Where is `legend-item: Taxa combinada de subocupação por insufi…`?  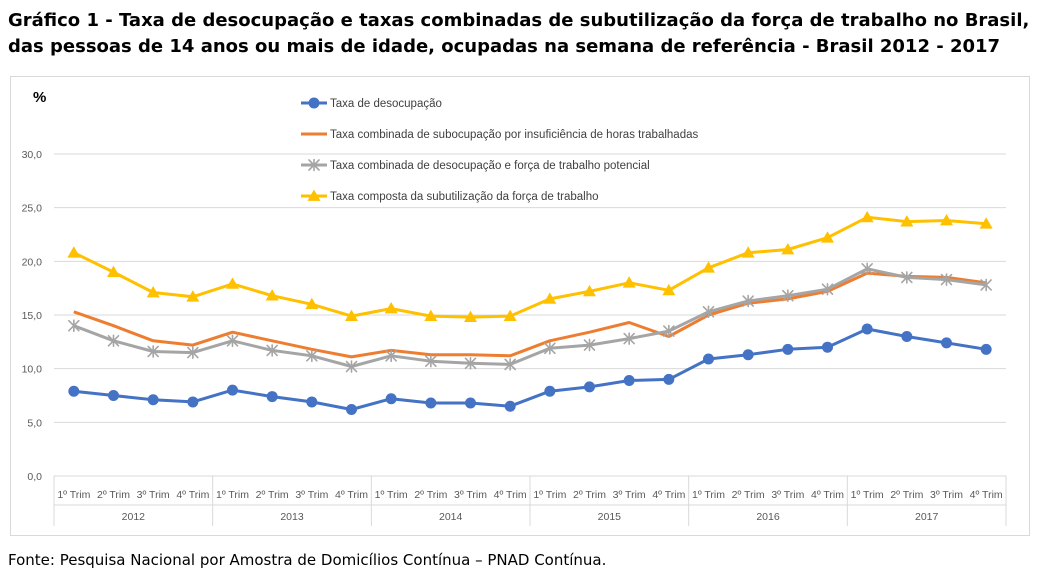
legend-item: Taxa combinada de subocupação por insufi… is located at coordinates (499, 135).